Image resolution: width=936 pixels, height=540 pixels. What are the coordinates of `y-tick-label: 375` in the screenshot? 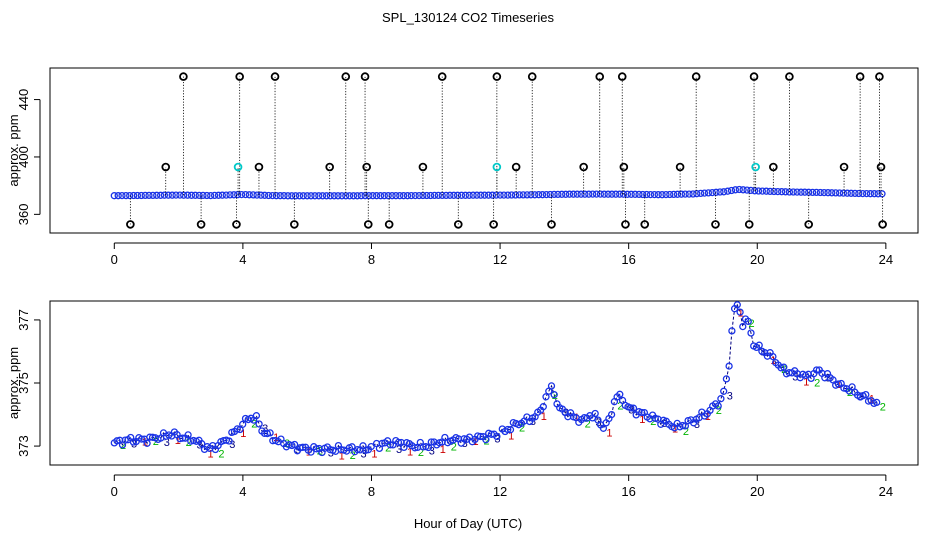 It's located at (23, 383).